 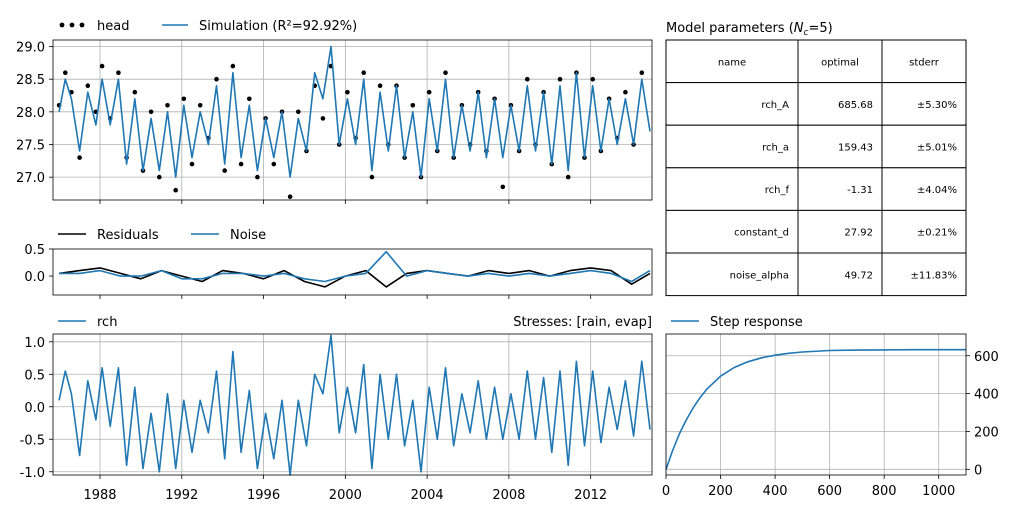 What do you see at coordinates (937, 148) in the screenshot?
I see `table-cell-text: ±5.01%` at bounding box center [937, 148].